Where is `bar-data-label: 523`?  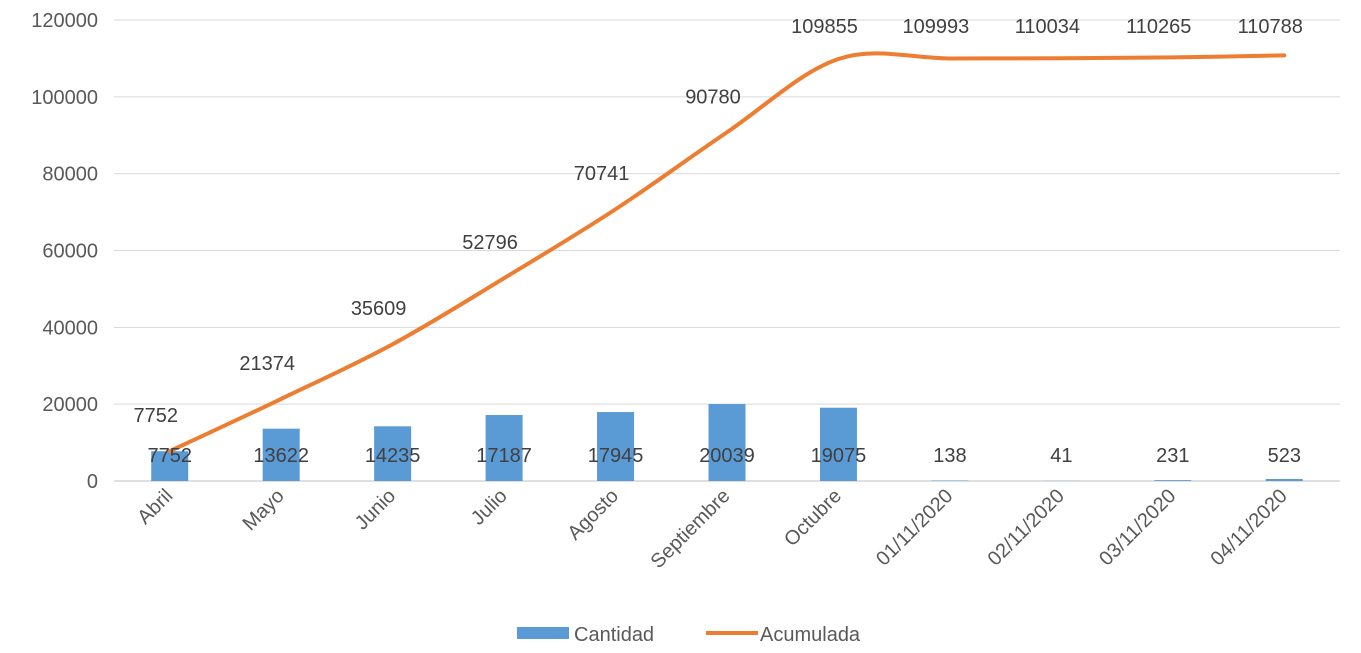
bar-data-label: 523 is located at coordinates (1284, 456).